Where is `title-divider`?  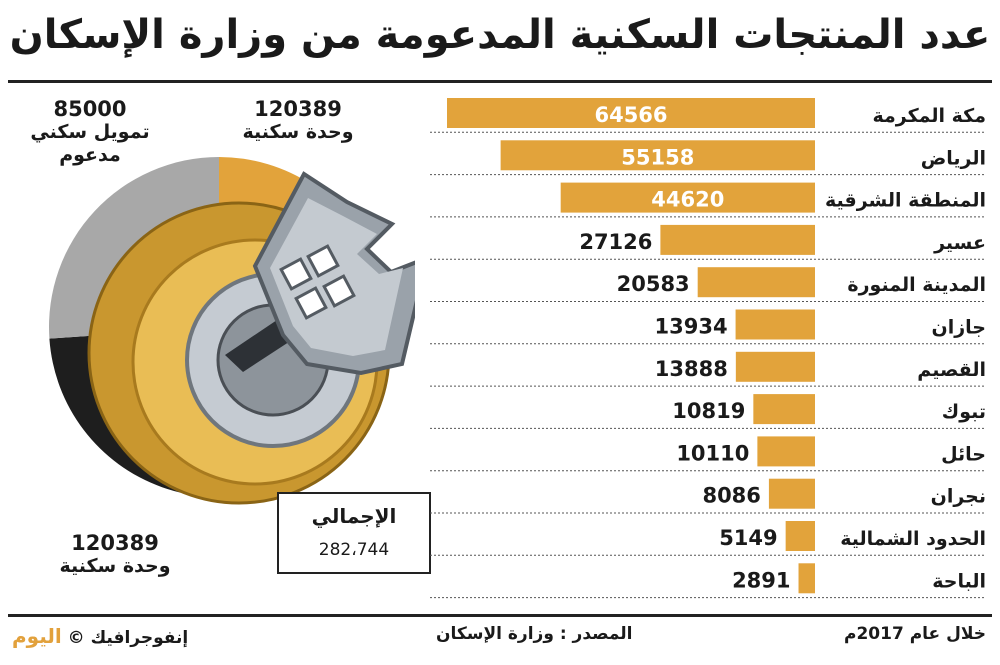 title-divider is located at coordinates (500, 81).